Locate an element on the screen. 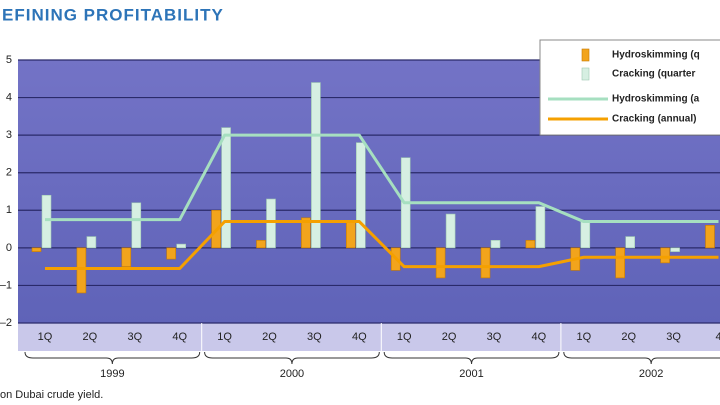 Image resolution: width=720 pixels, height=405 pixels. y-tick-label: 5 is located at coordinates (9, 60).